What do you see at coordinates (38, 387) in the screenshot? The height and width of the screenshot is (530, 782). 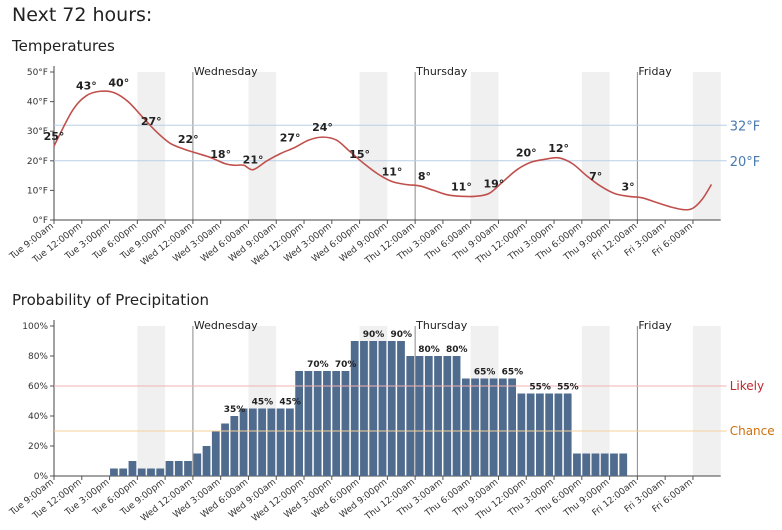 I see `y-tick-label: 60%` at bounding box center [38, 387].